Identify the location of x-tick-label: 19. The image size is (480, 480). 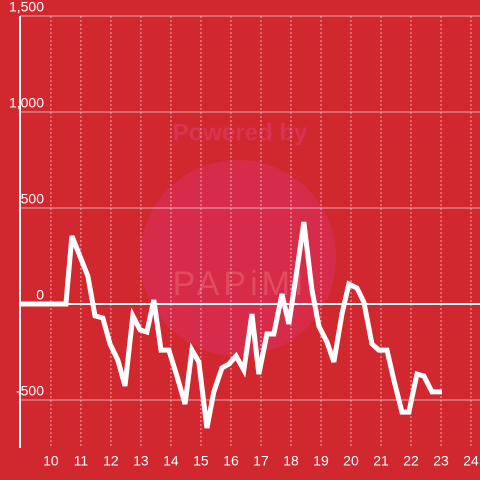
(321, 461).